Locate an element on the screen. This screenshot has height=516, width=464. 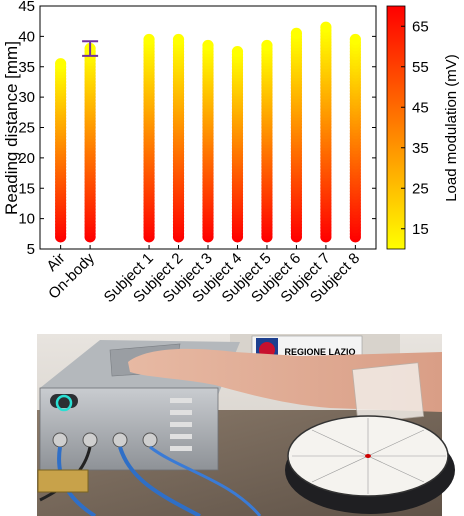
colorbar-tick-label: 55 is located at coordinates (420, 67).